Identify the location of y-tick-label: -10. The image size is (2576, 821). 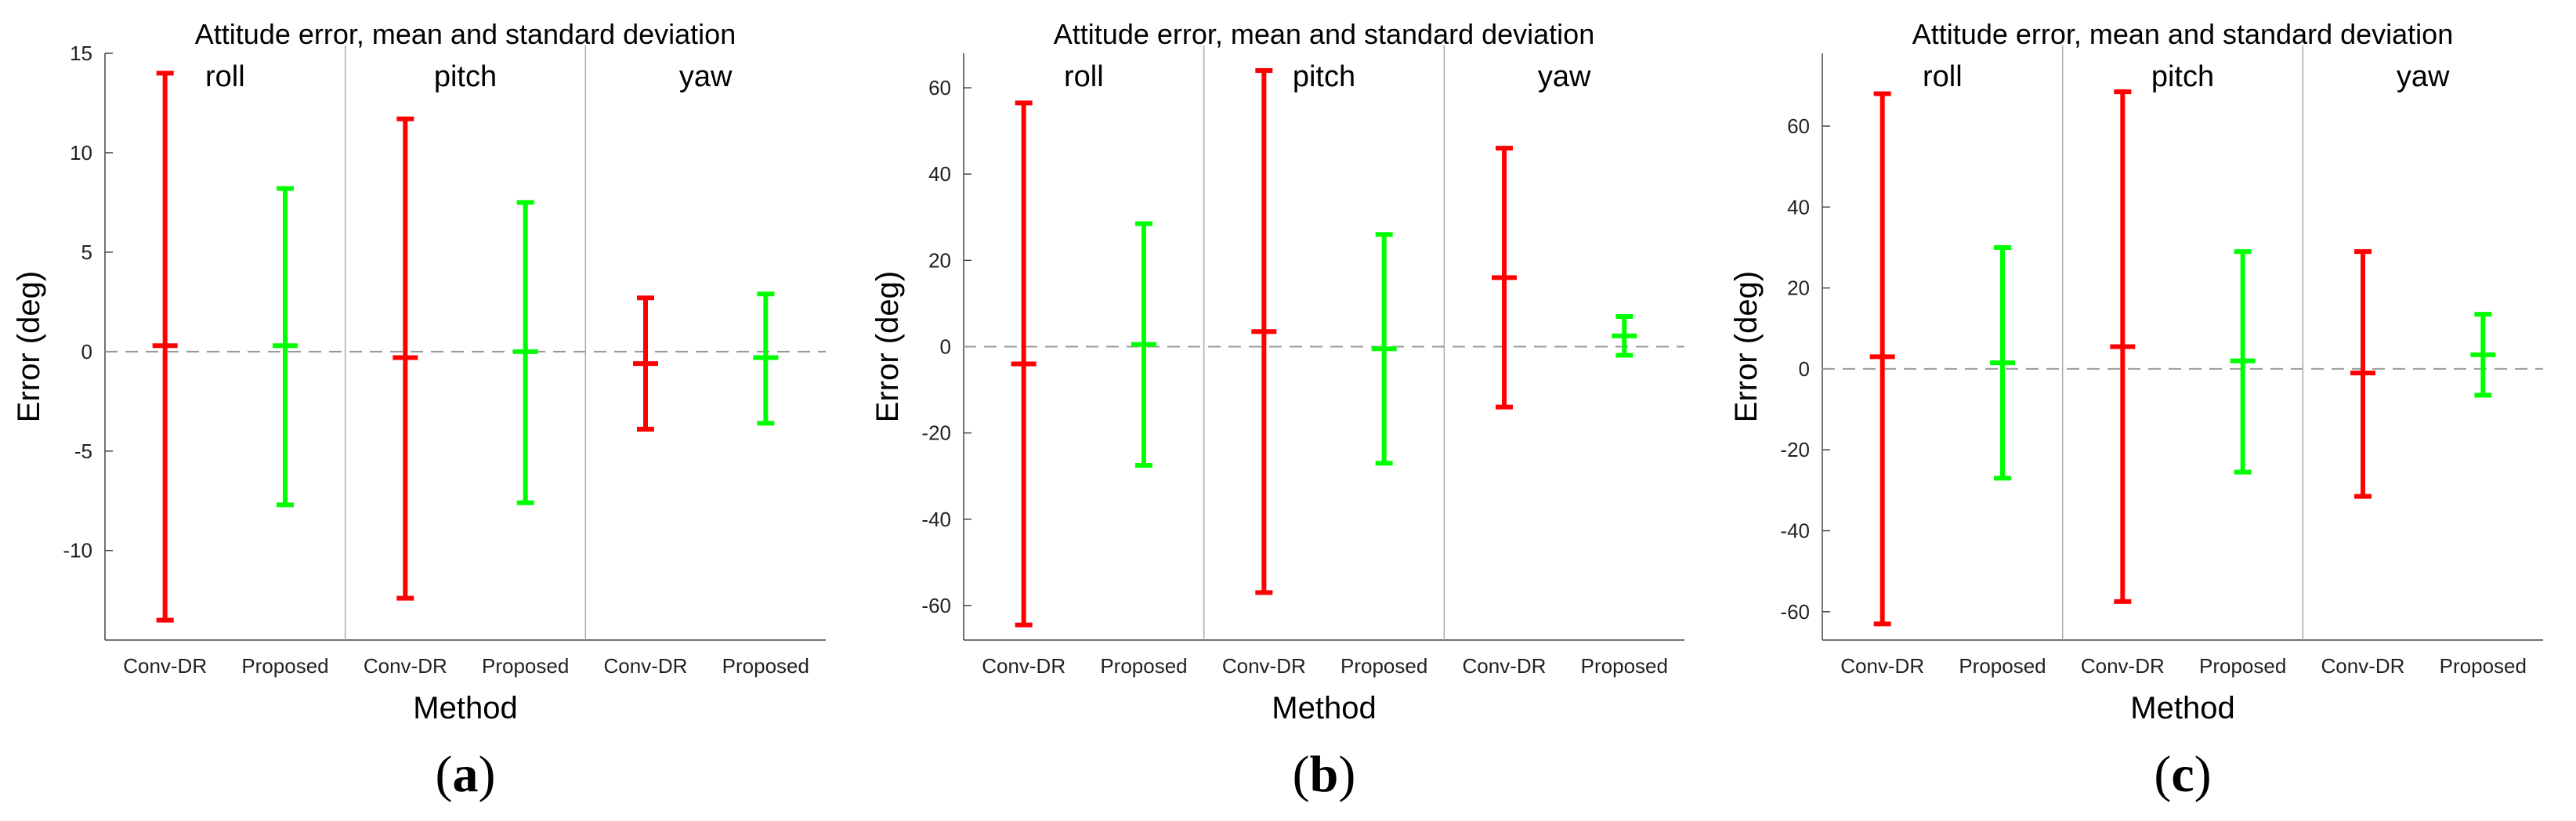
(77, 550).